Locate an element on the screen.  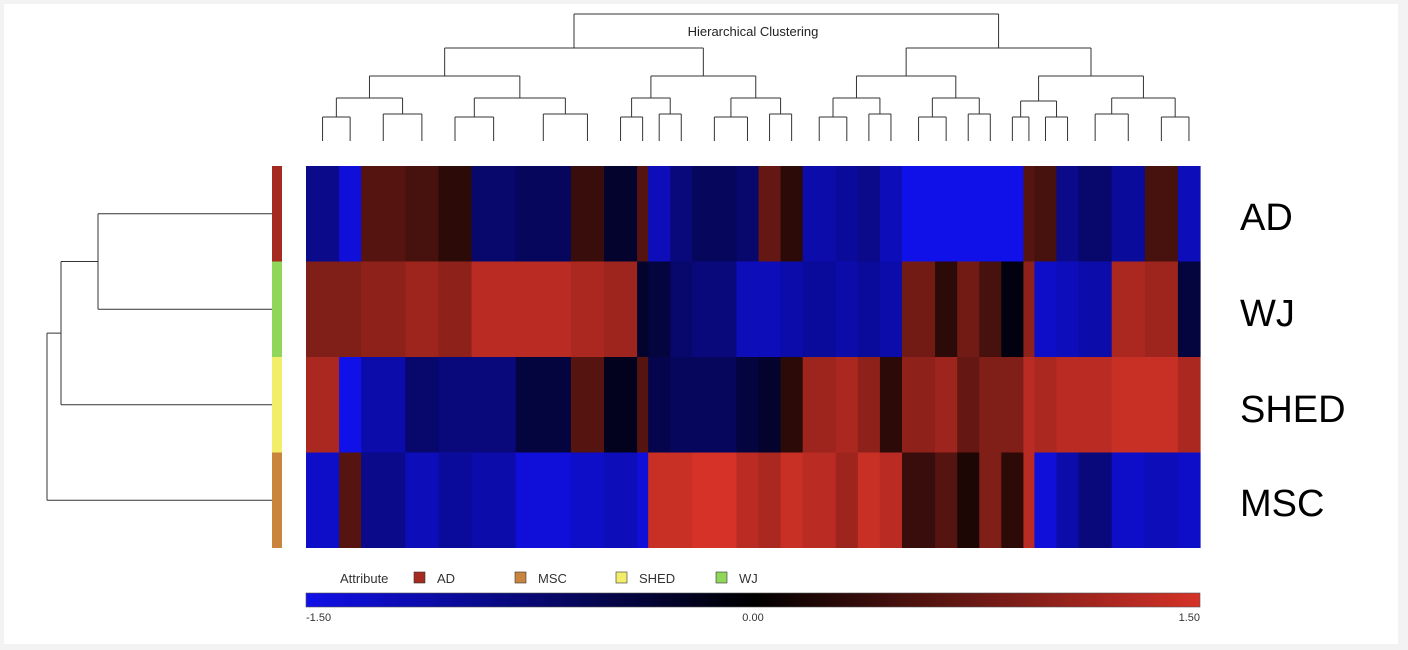
legend-entry: AD is located at coordinates (446, 578).